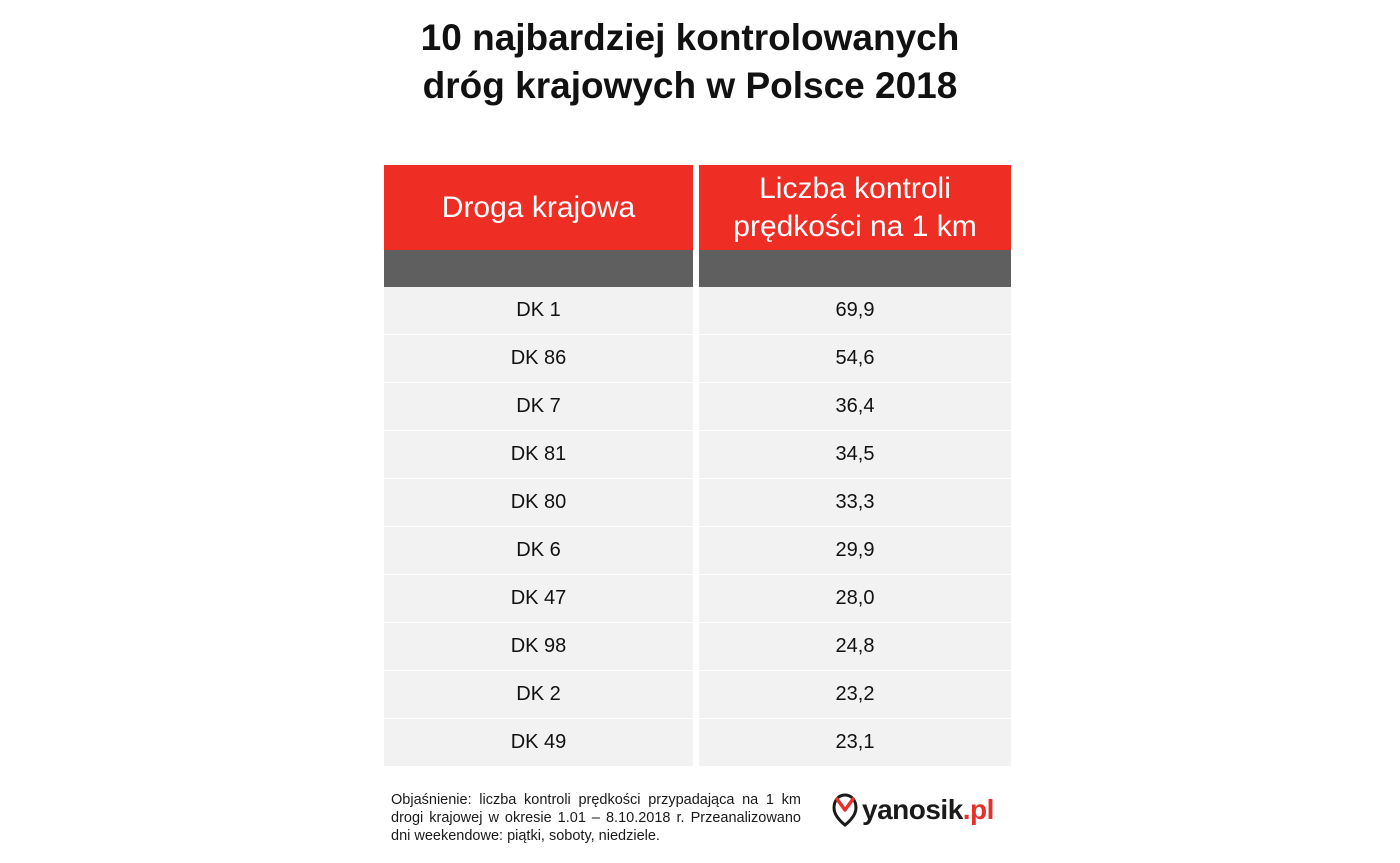 This screenshot has width=1400, height=863. I want to click on table-cell-road: DK 1, so click(538, 311).